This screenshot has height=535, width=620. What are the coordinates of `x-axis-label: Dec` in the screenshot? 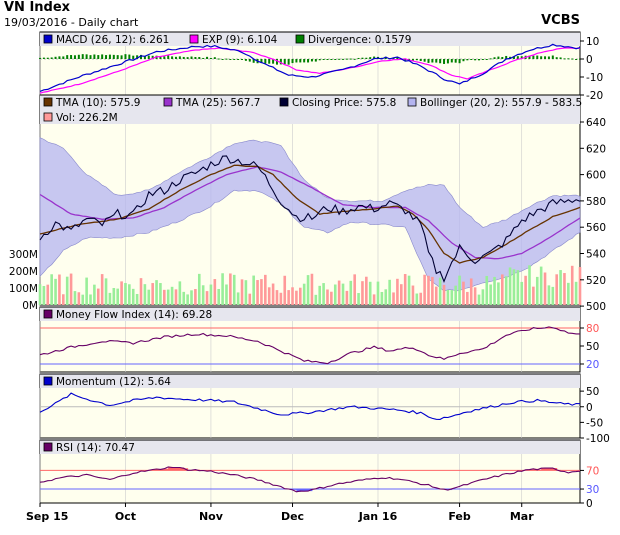 It's located at (292, 516).